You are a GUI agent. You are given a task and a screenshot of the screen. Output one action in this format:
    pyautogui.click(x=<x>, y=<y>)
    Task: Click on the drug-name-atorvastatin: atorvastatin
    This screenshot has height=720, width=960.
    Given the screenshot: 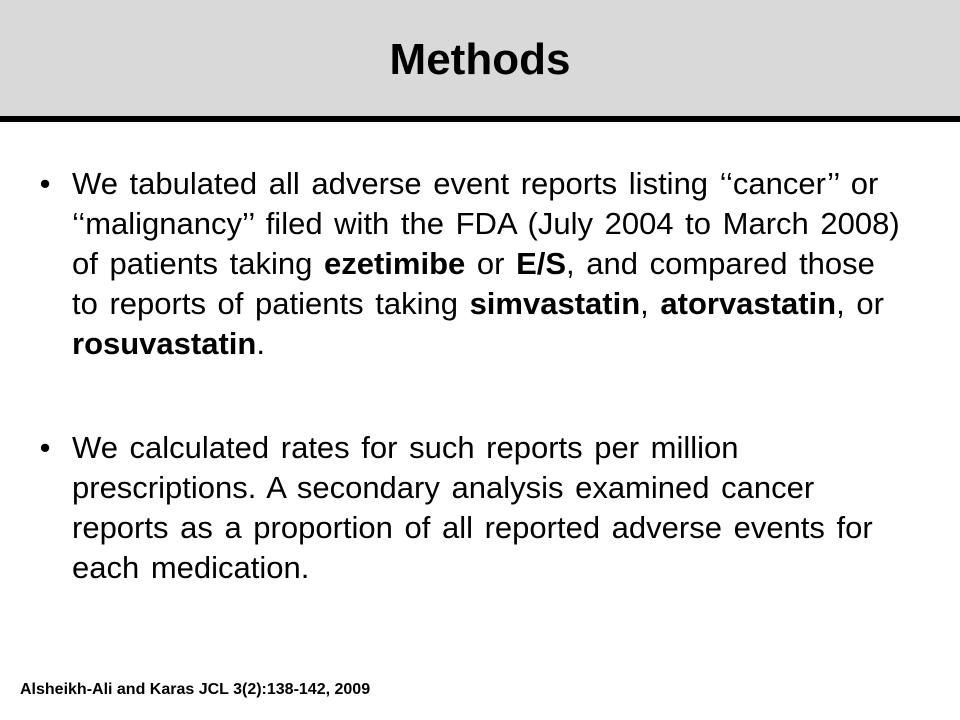 What is the action you would take?
    pyautogui.click(x=748, y=303)
    